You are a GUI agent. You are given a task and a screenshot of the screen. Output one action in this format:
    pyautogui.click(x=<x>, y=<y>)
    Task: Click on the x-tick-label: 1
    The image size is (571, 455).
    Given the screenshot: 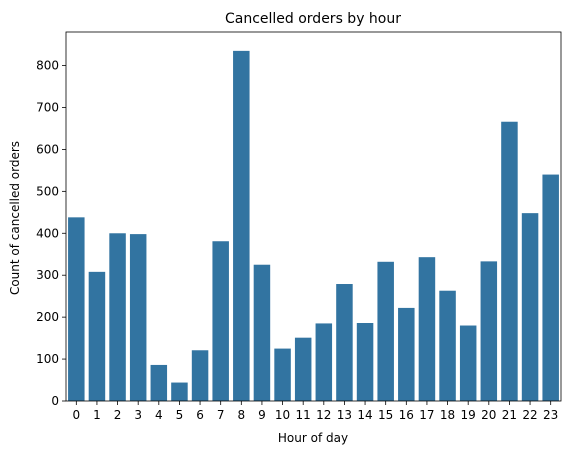 What is the action you would take?
    pyautogui.click(x=97, y=415)
    